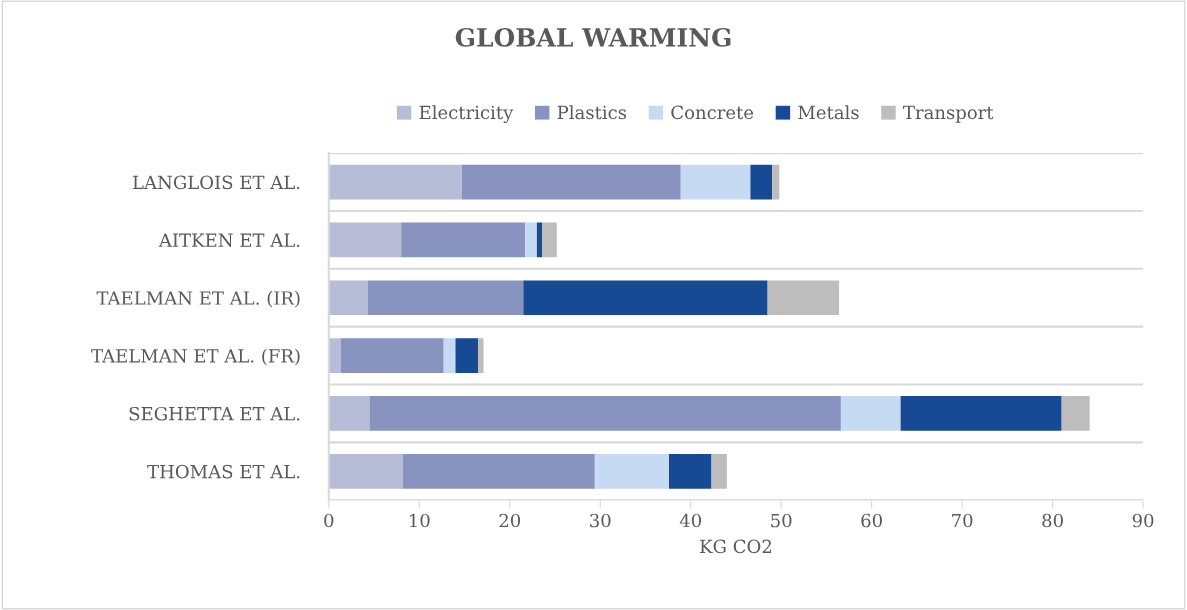  Describe the element at coordinates (962, 520) in the screenshot. I see `x-tick-label: 70` at that location.